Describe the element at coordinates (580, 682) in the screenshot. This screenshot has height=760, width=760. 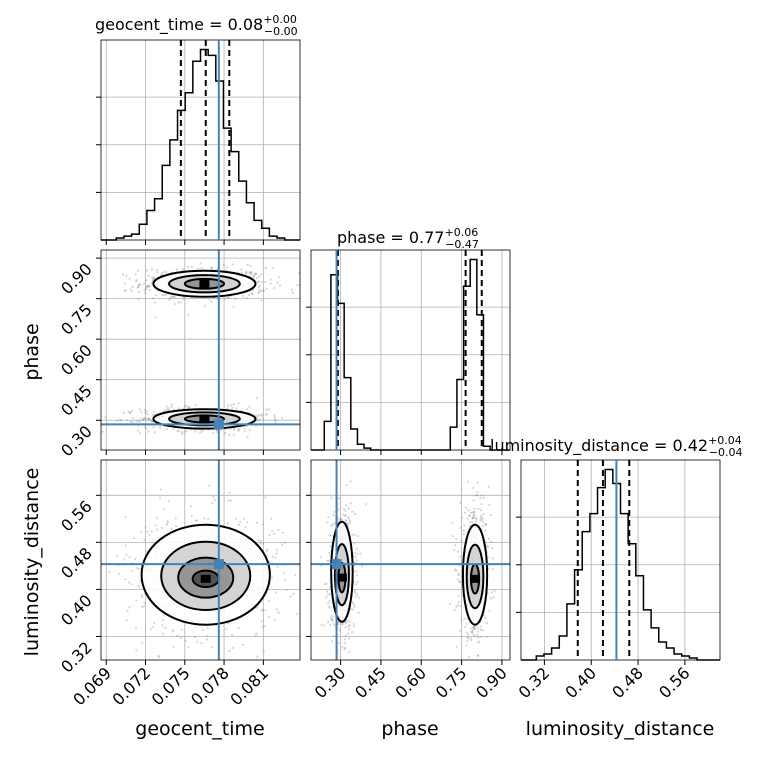
I see `x-tick-label: 0.40` at that location.